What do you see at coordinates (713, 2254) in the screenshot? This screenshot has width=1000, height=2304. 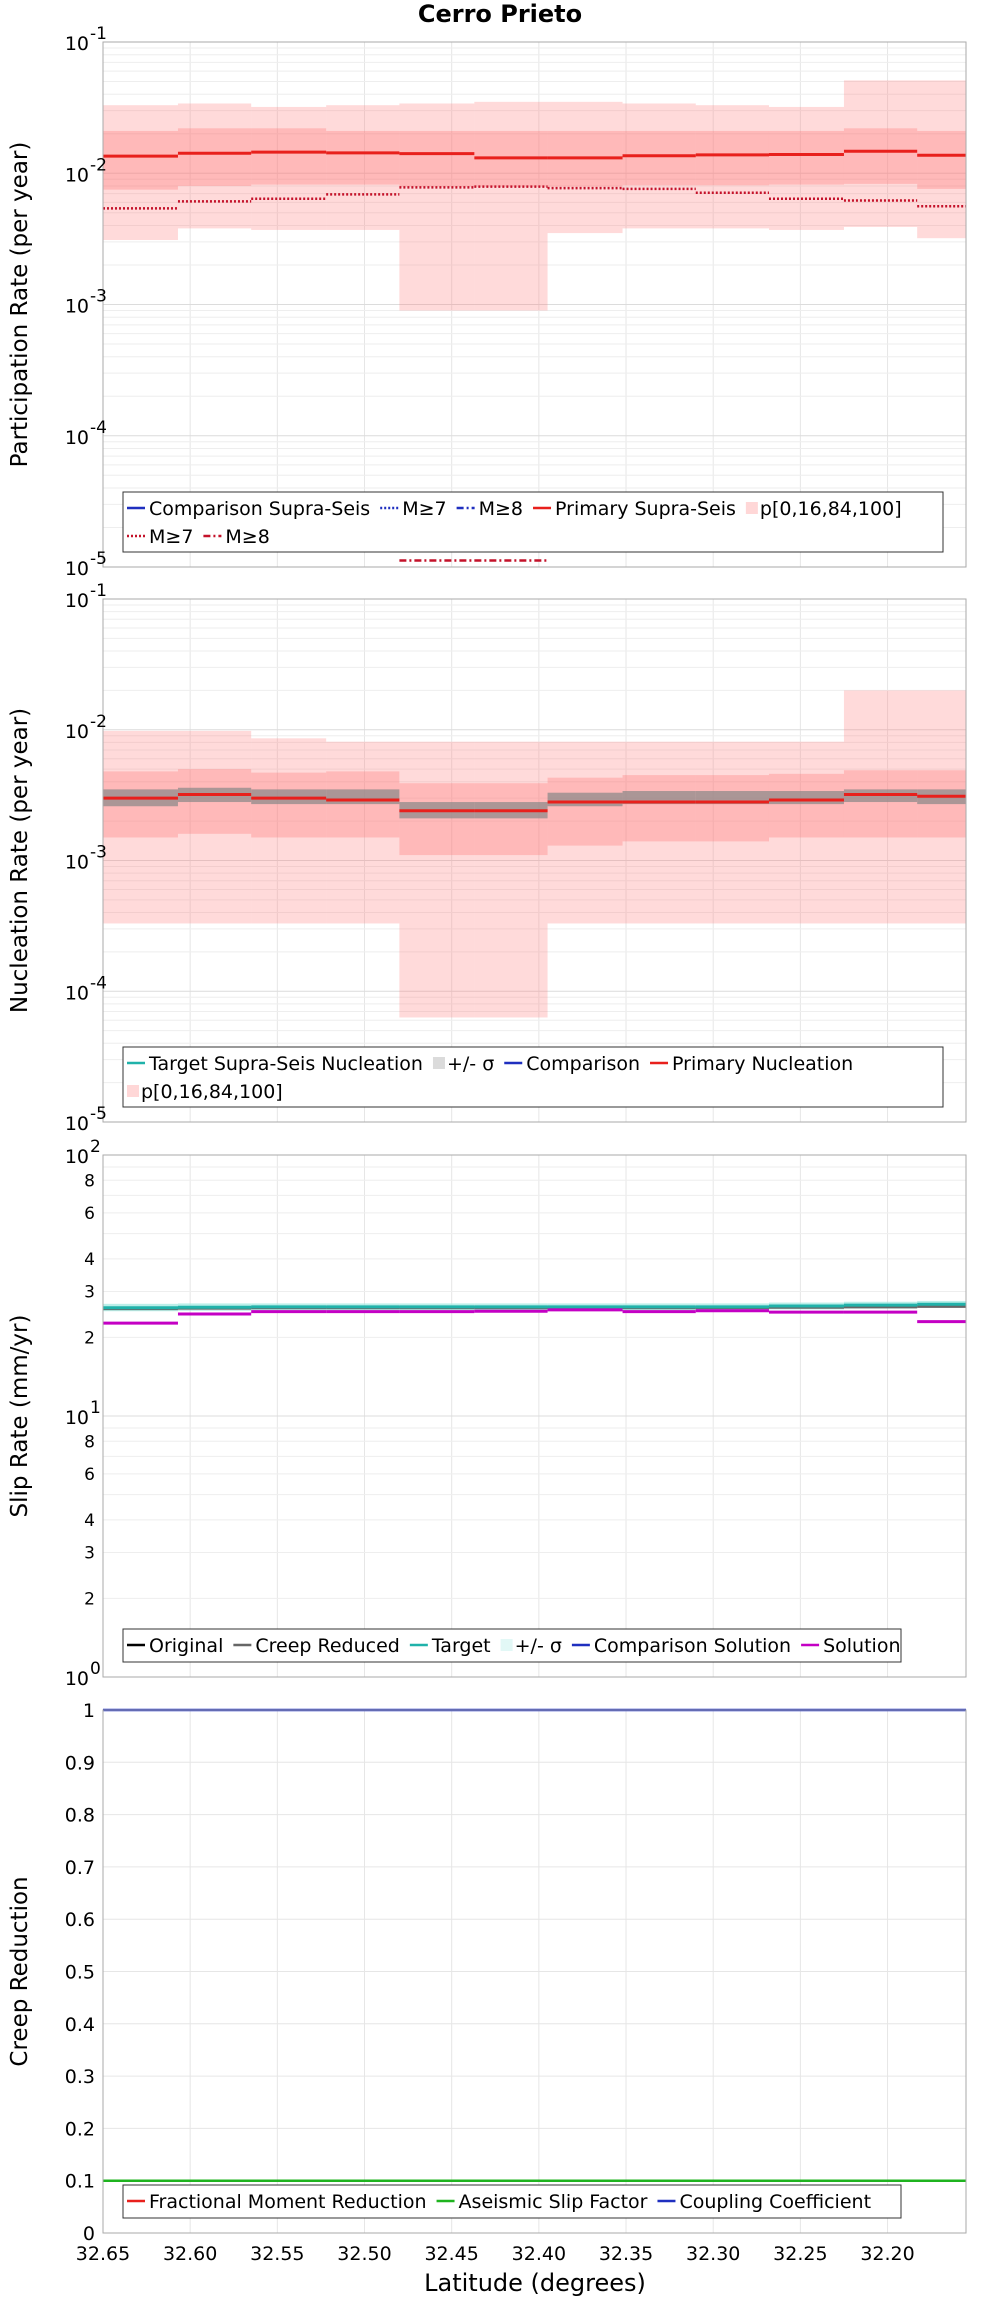 I see `x-tick-label: 32.30` at bounding box center [713, 2254].